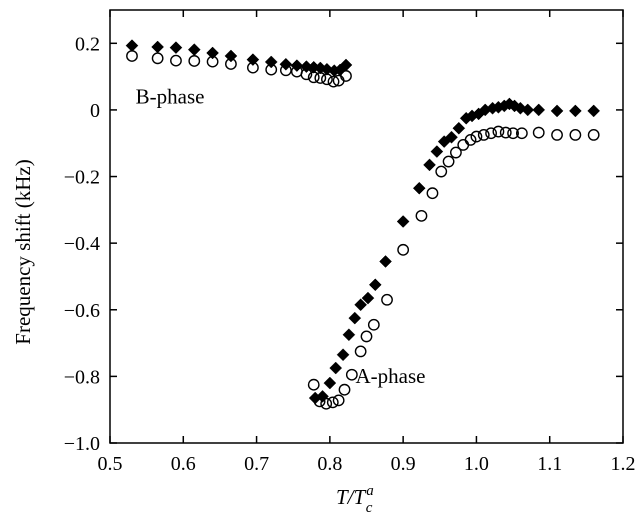  I want to click on x-tick-label: 1.1, so click(549, 464).